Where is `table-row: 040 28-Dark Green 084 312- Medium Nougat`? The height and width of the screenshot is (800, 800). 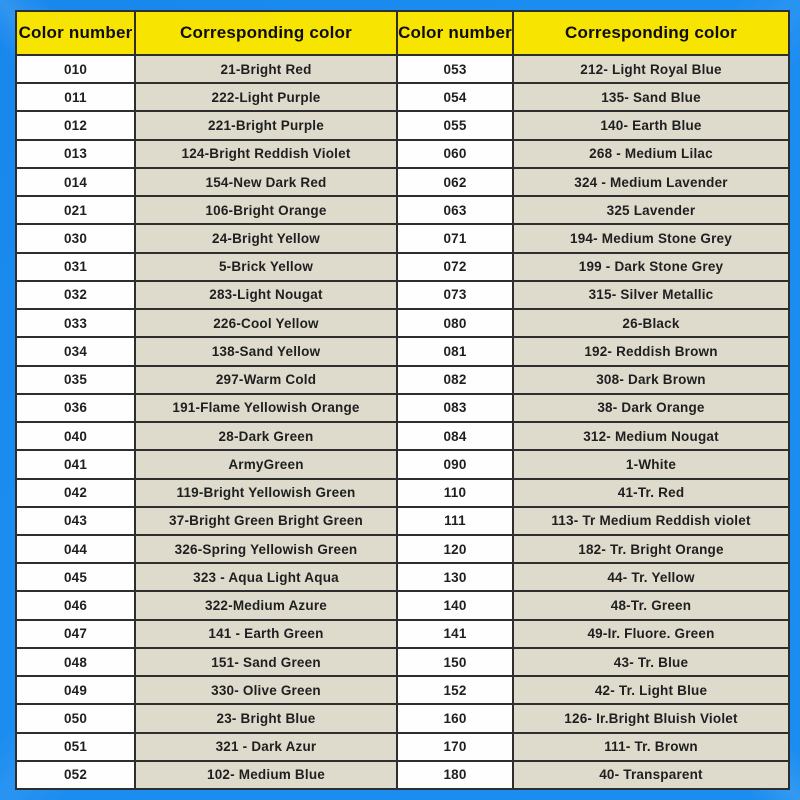
table-row: 040 28-Dark Green 084 312- Medium Nougat is located at coordinates (402, 437).